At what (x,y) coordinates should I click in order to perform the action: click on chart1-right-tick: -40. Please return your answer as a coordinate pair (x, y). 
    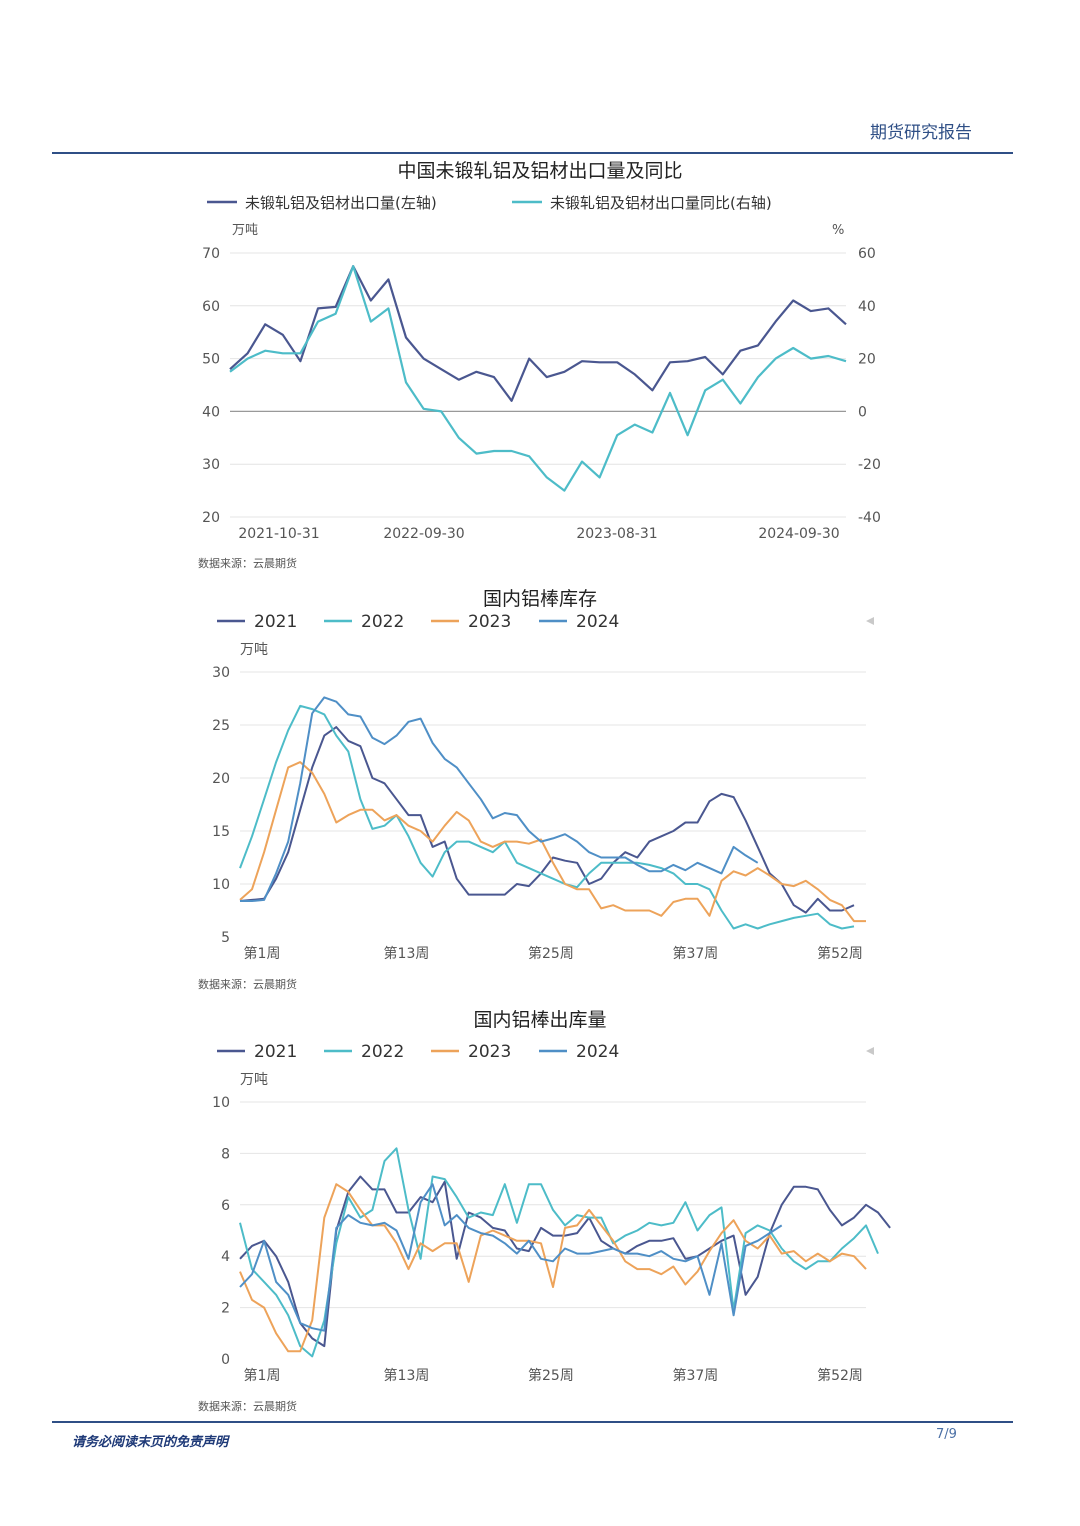
    Looking at the image, I should click on (869, 518).